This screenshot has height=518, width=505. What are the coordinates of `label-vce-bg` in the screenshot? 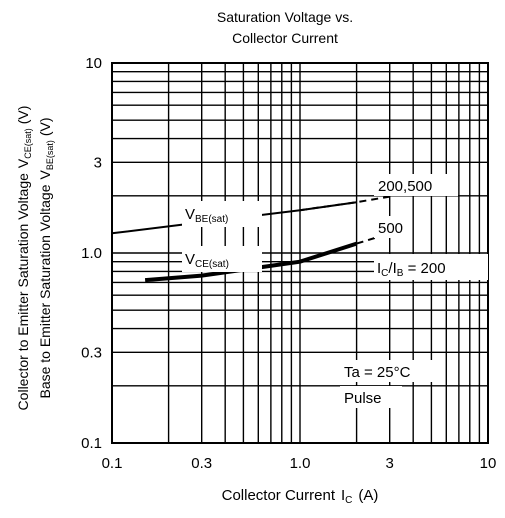 It's located at (222, 259).